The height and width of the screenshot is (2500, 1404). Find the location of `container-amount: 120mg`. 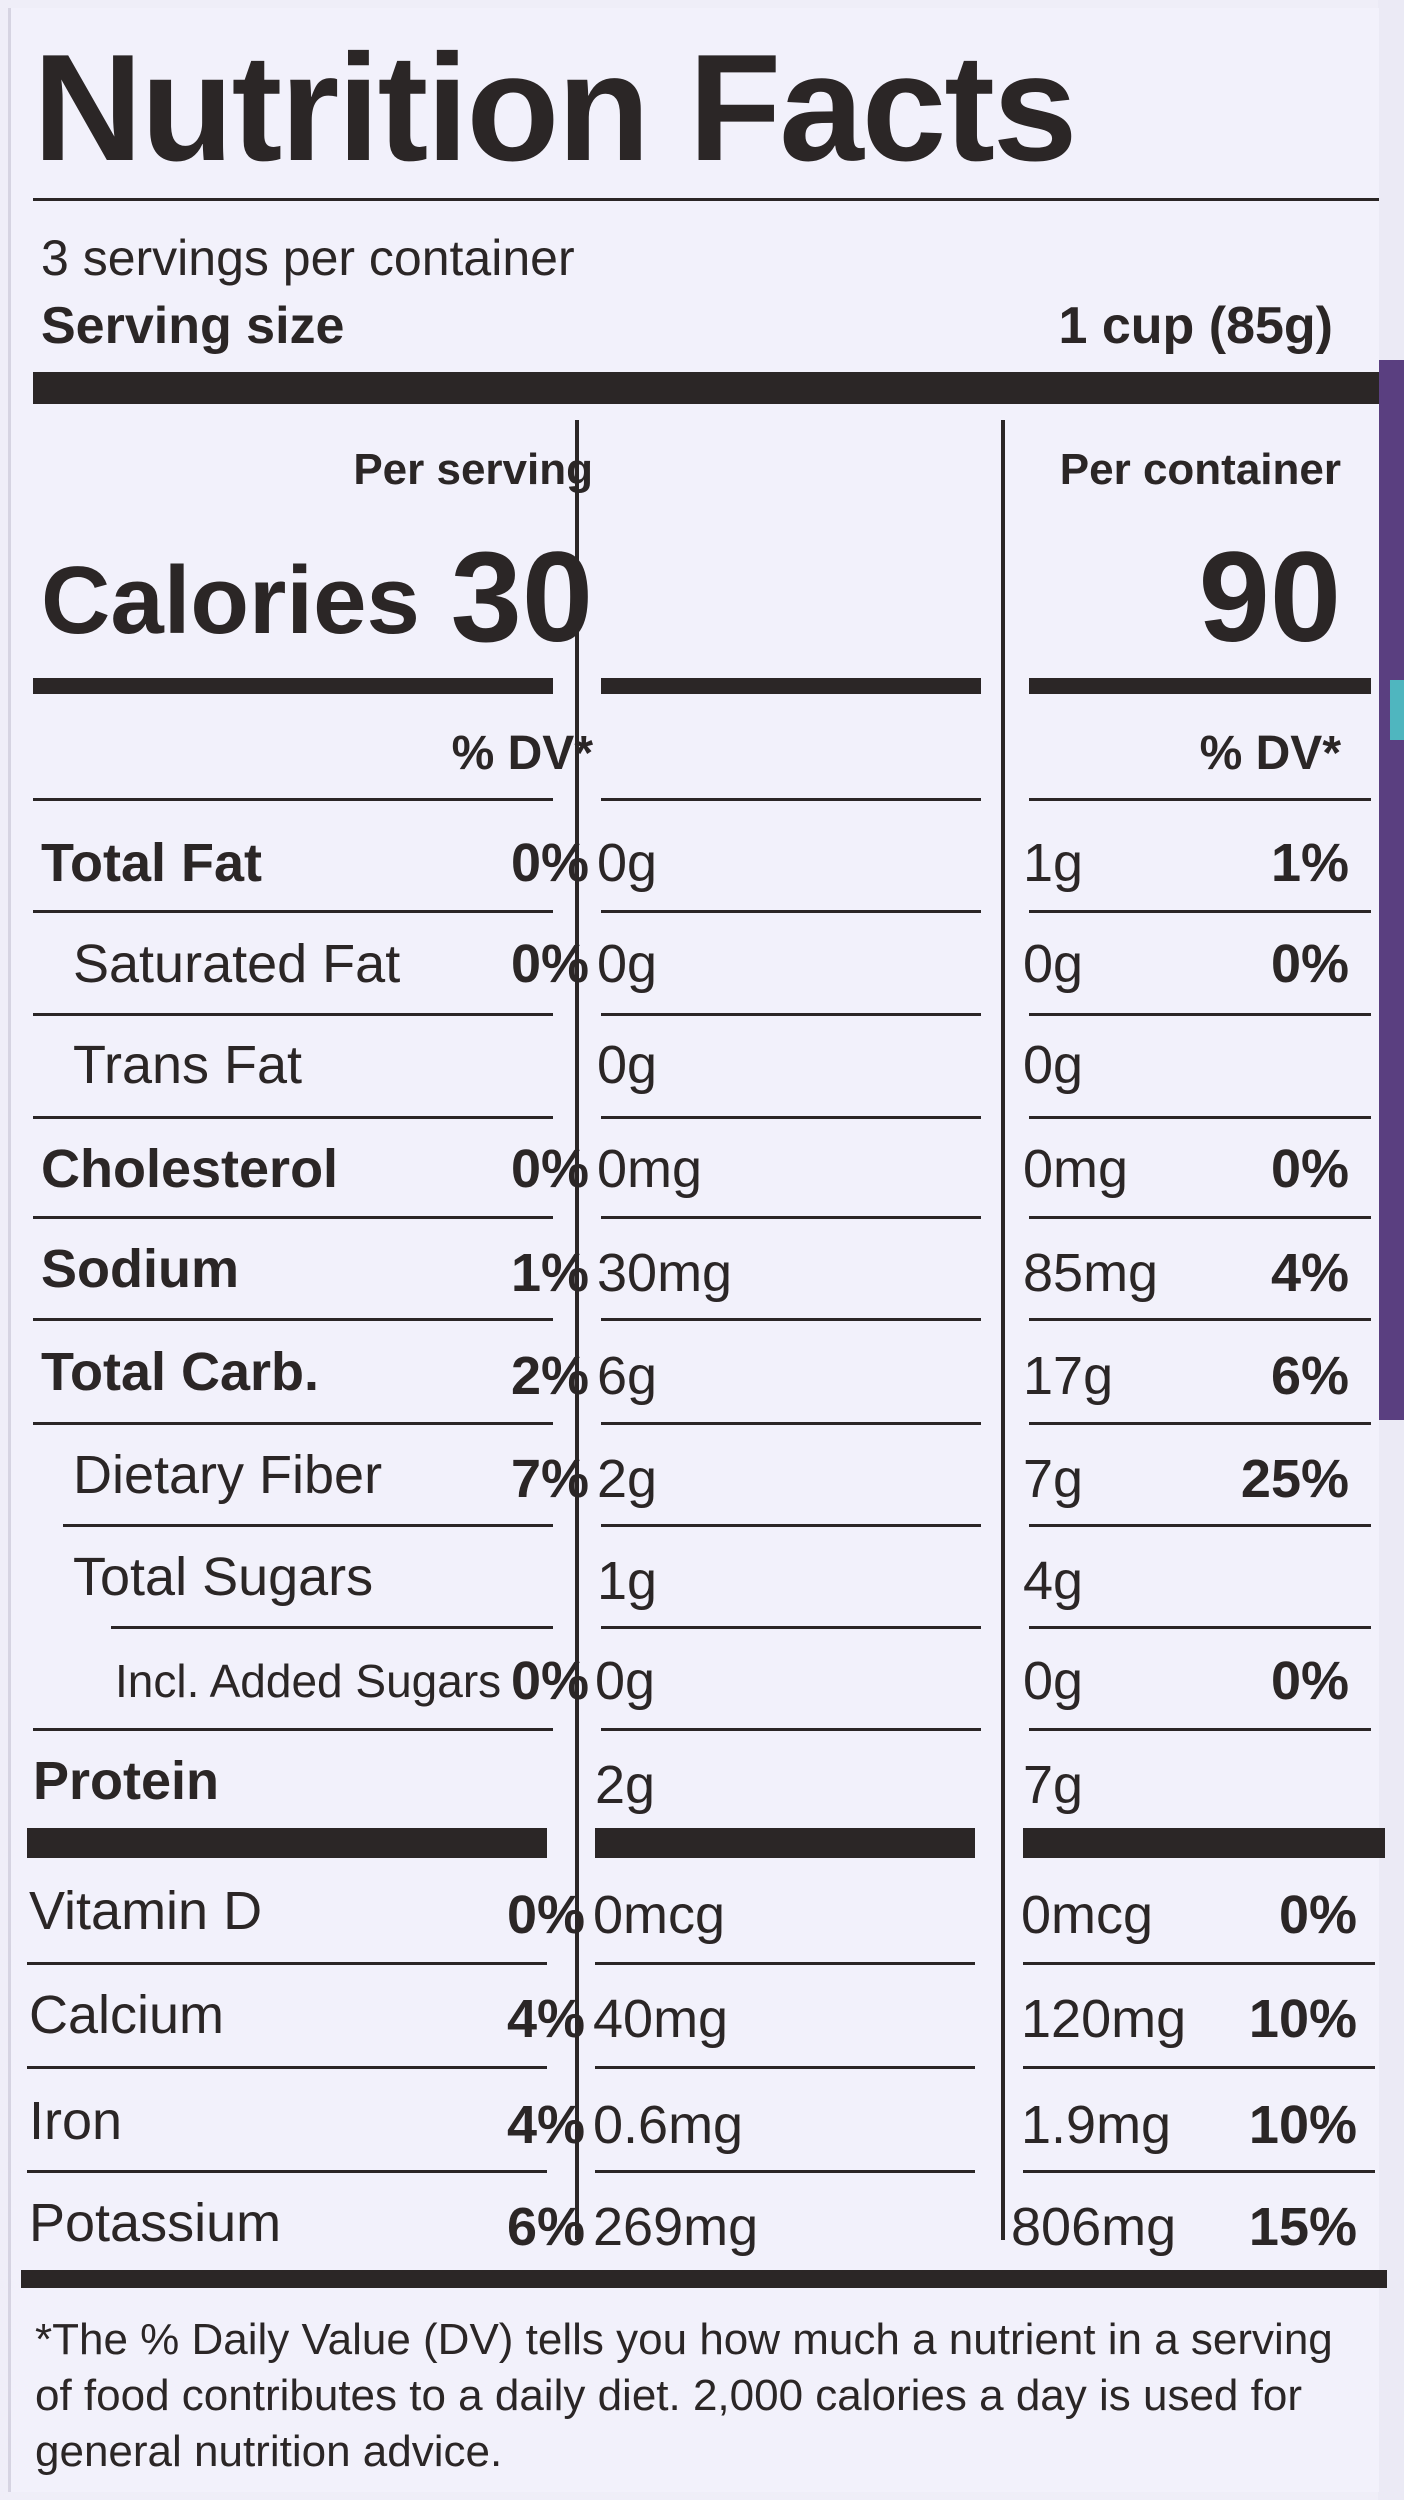

container-amount: 120mg is located at coordinates (1104, 2019).